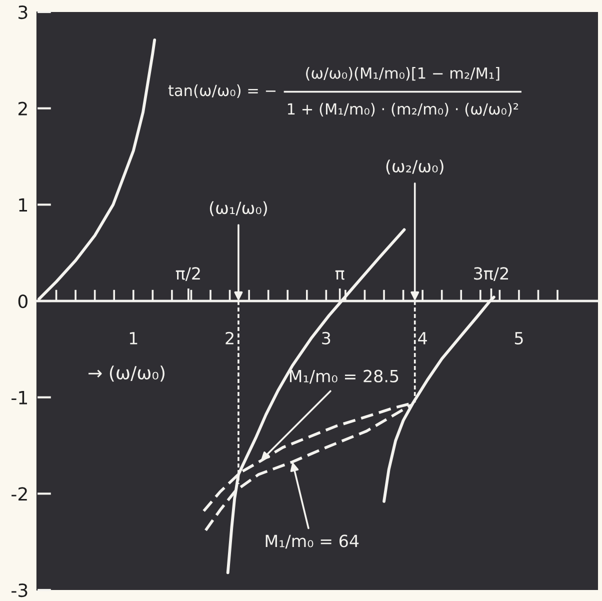 The width and height of the screenshot is (602, 601). What do you see at coordinates (312, 541) in the screenshot?
I see `annotation: M₁/m₀ = 64` at bounding box center [312, 541].